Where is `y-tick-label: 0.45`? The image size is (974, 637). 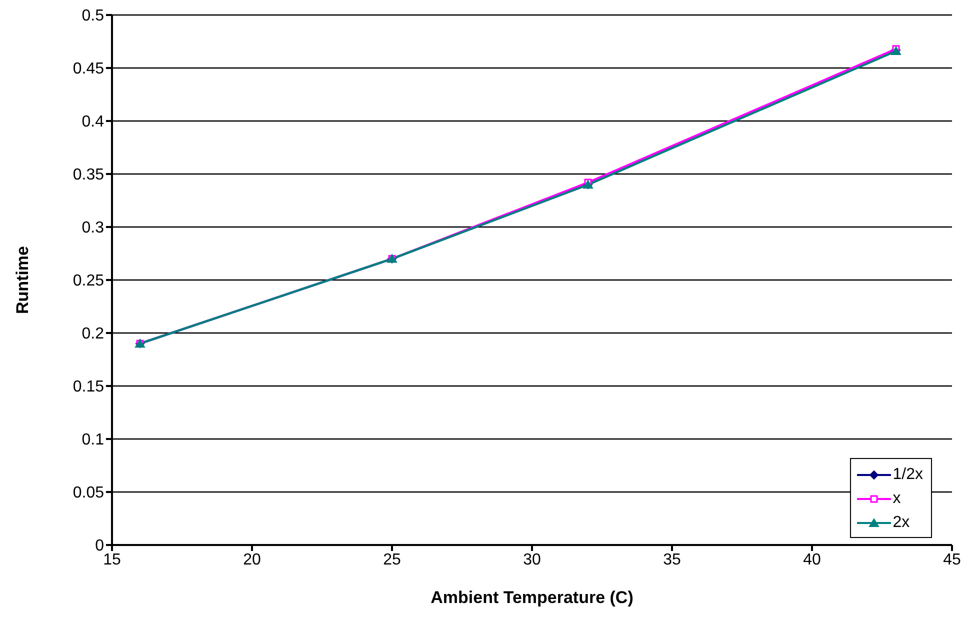 y-tick-label: 0.45 is located at coordinates (88, 69).